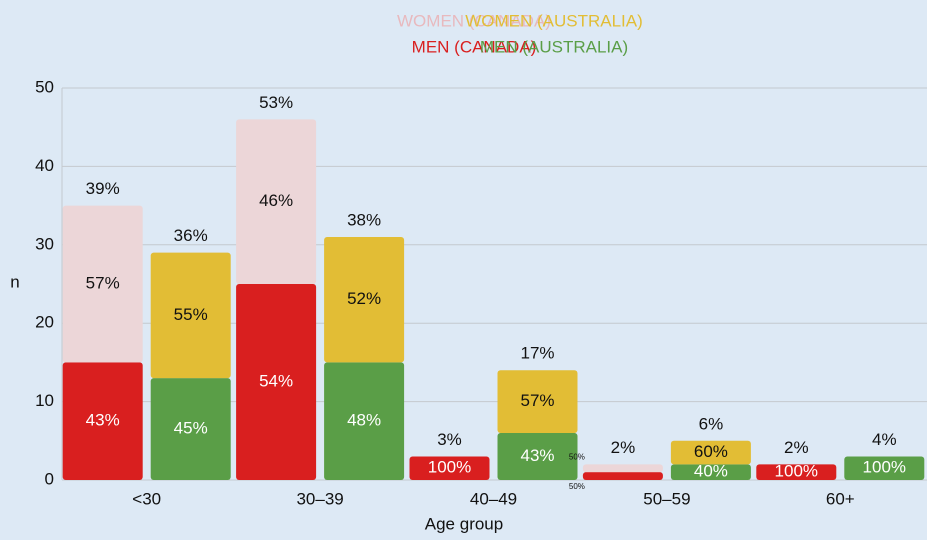 Image resolution: width=927 pixels, height=540 pixels. Describe the element at coordinates (49, 478) in the screenshot. I see `y-tick-label: 0` at that location.